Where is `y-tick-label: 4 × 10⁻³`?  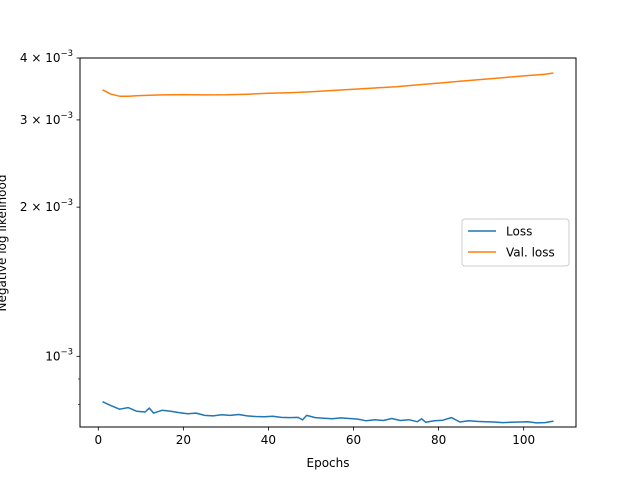
y-tick-label: 4 × 10⁻³ is located at coordinates (46, 57).